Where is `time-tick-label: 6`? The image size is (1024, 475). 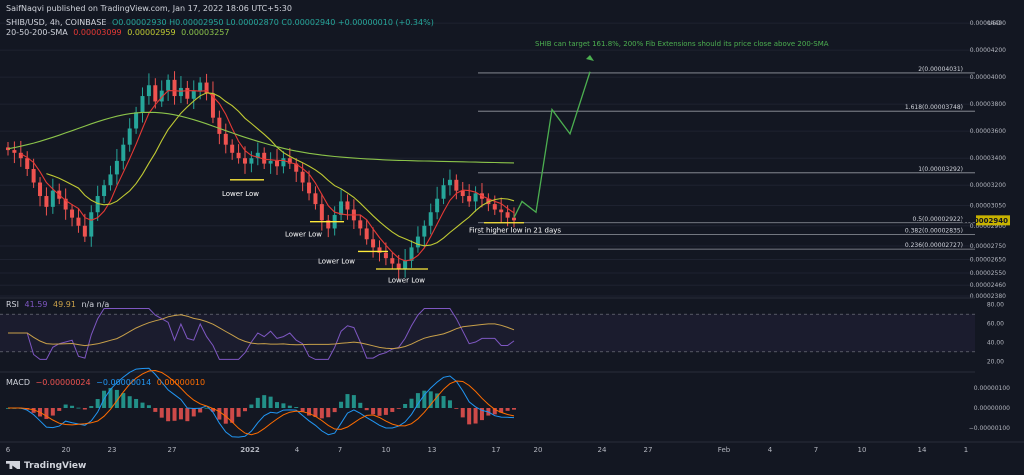
time-tick-label: 6 is located at coordinates (8, 450).